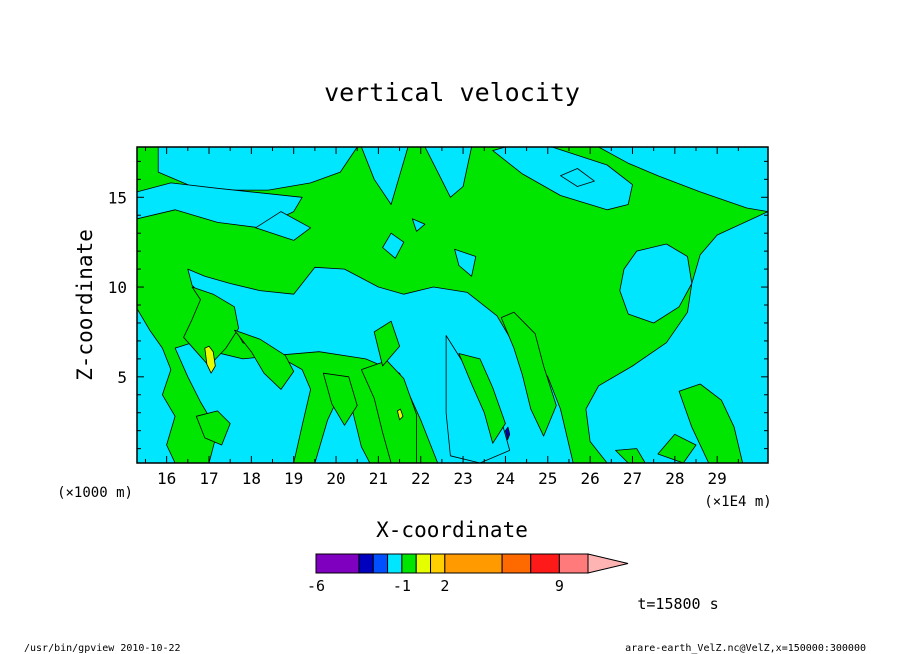  What do you see at coordinates (674, 478) in the screenshot?
I see `x-tick-label: 28` at bounding box center [674, 478].